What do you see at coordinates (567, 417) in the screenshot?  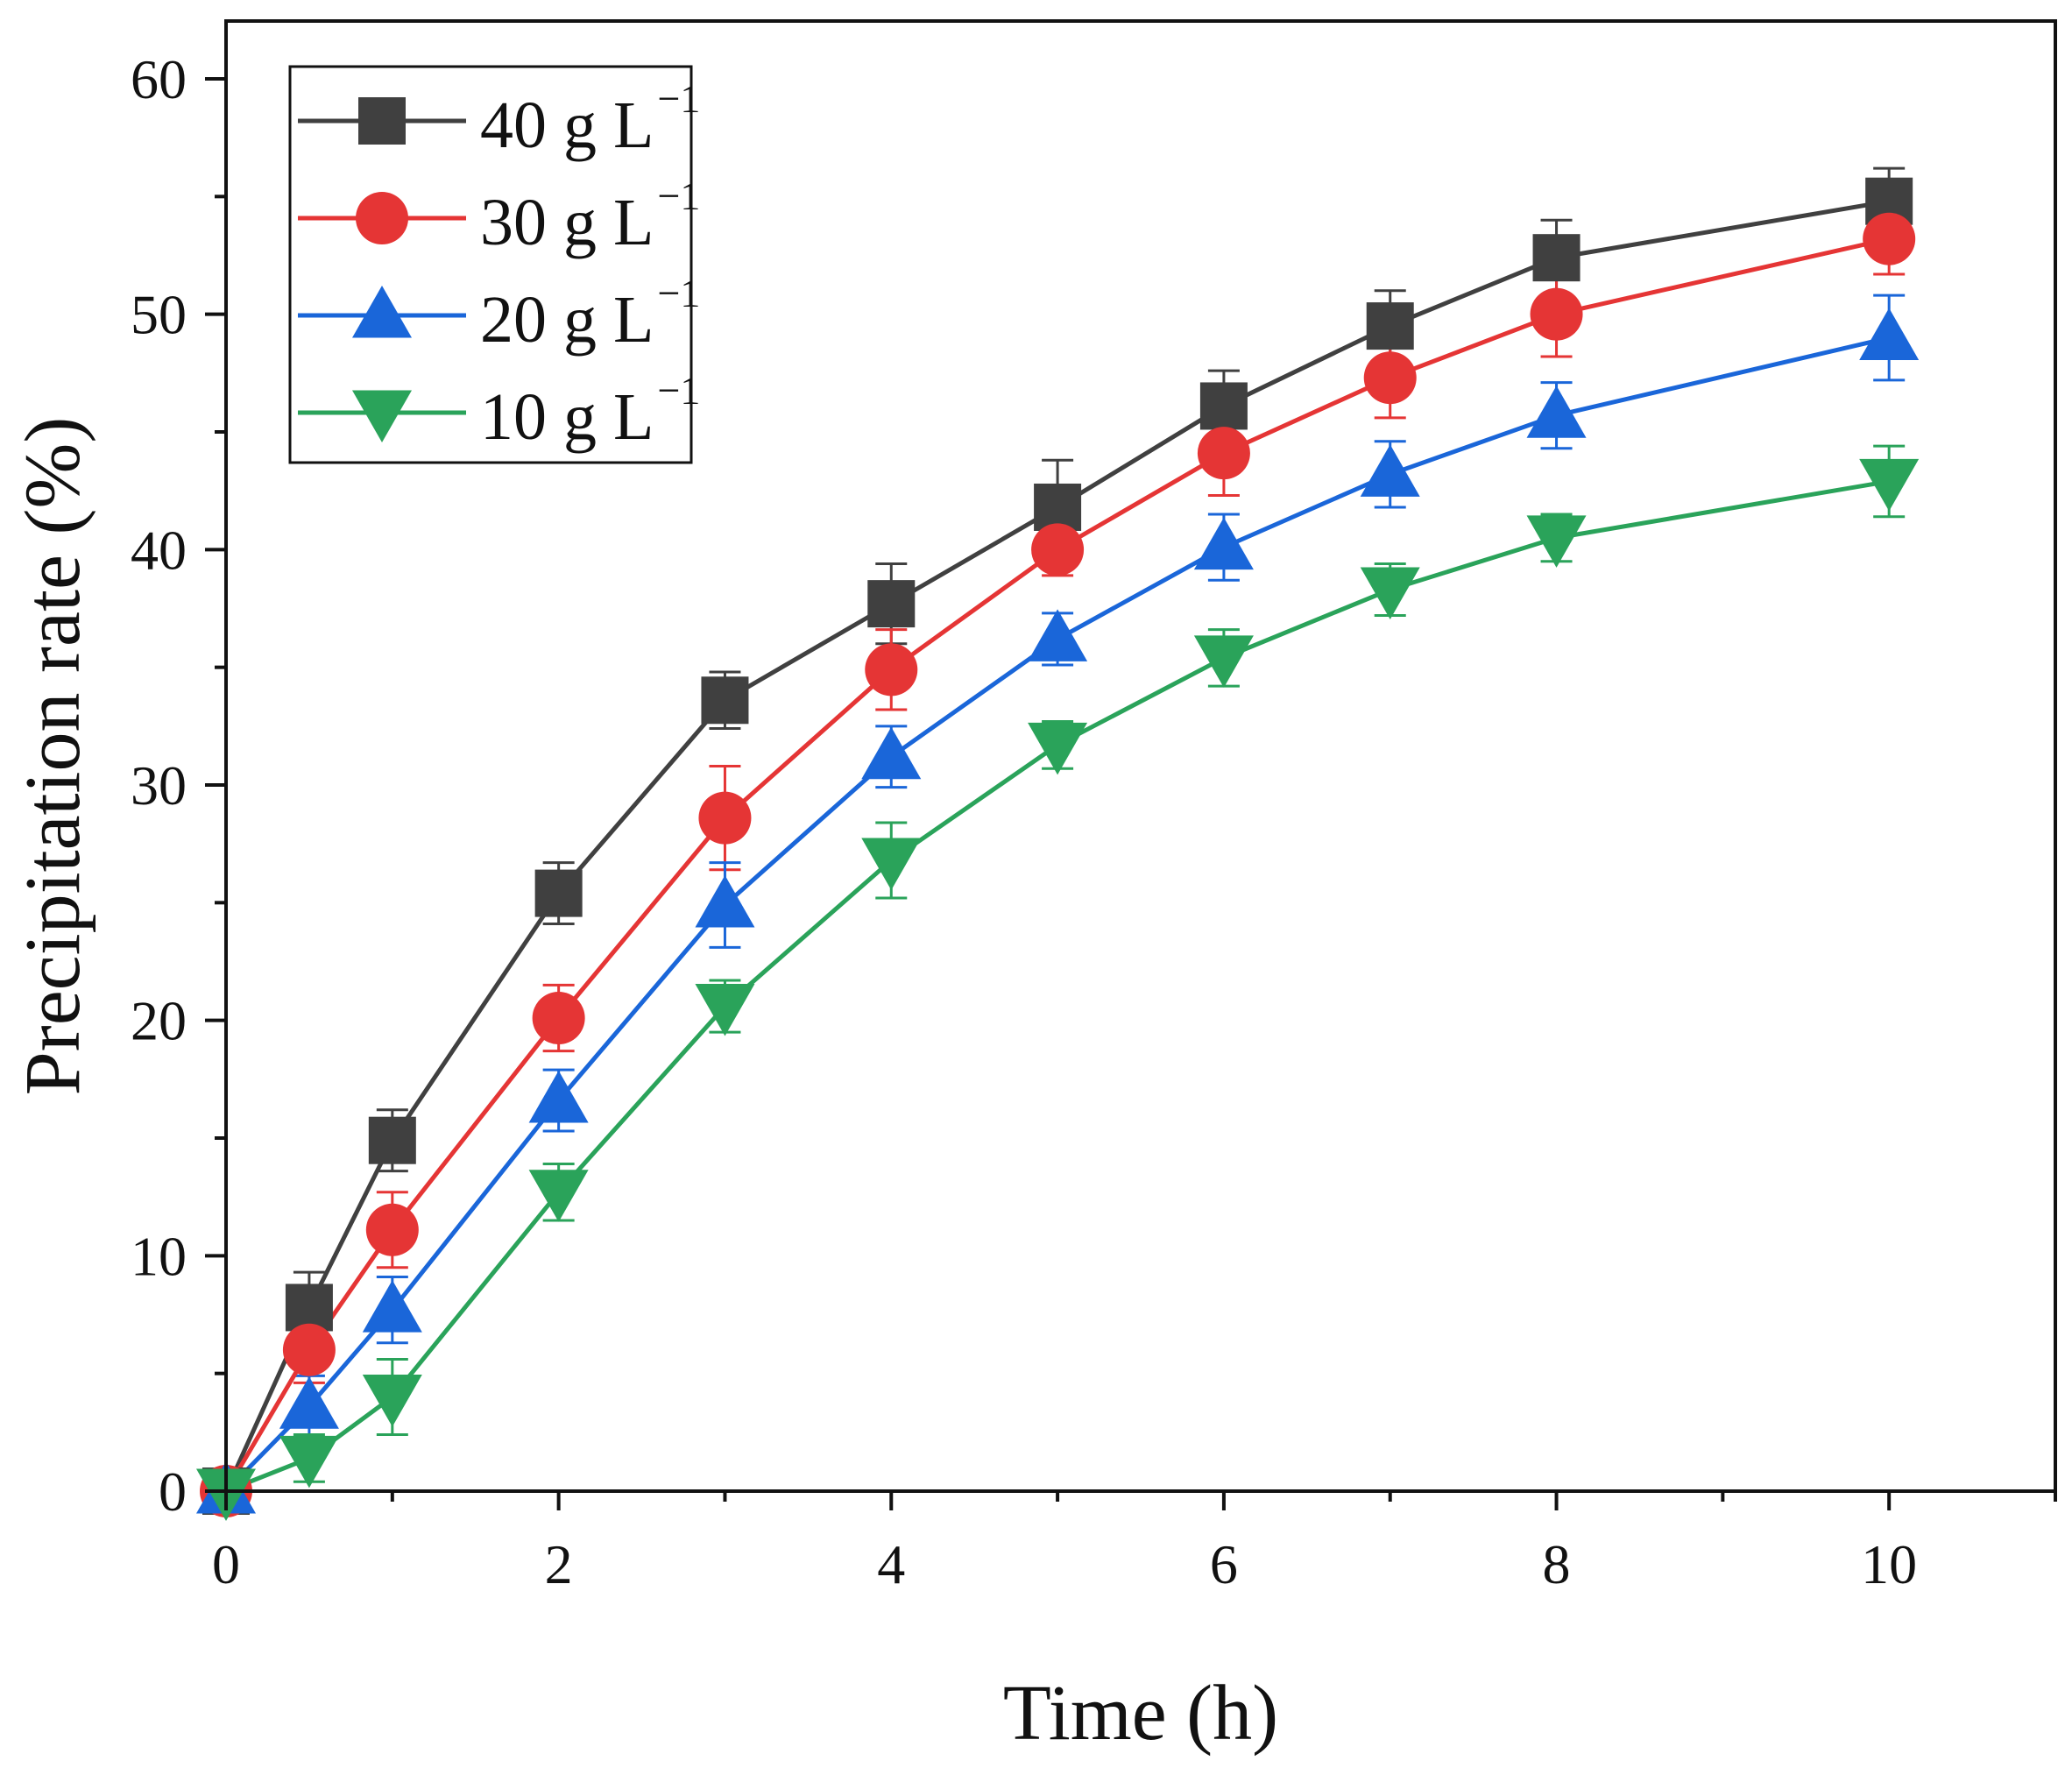 I see `legend-label-text: 10 g L` at bounding box center [567, 417].